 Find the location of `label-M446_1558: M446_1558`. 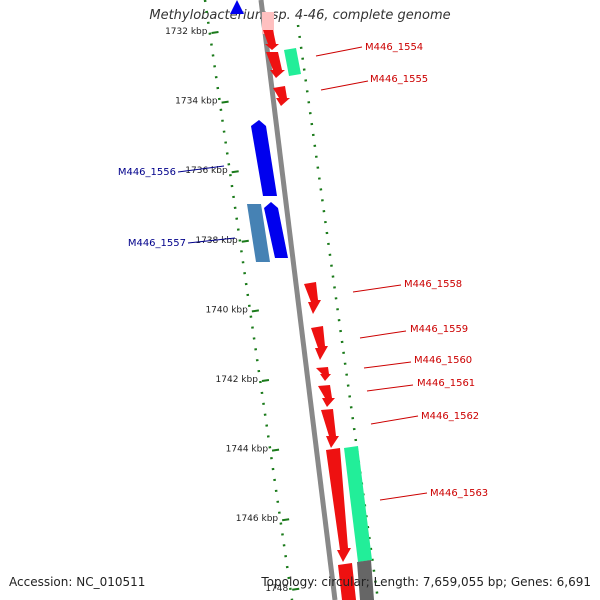

label-M446_1558: M446_1558 is located at coordinates (433, 284).